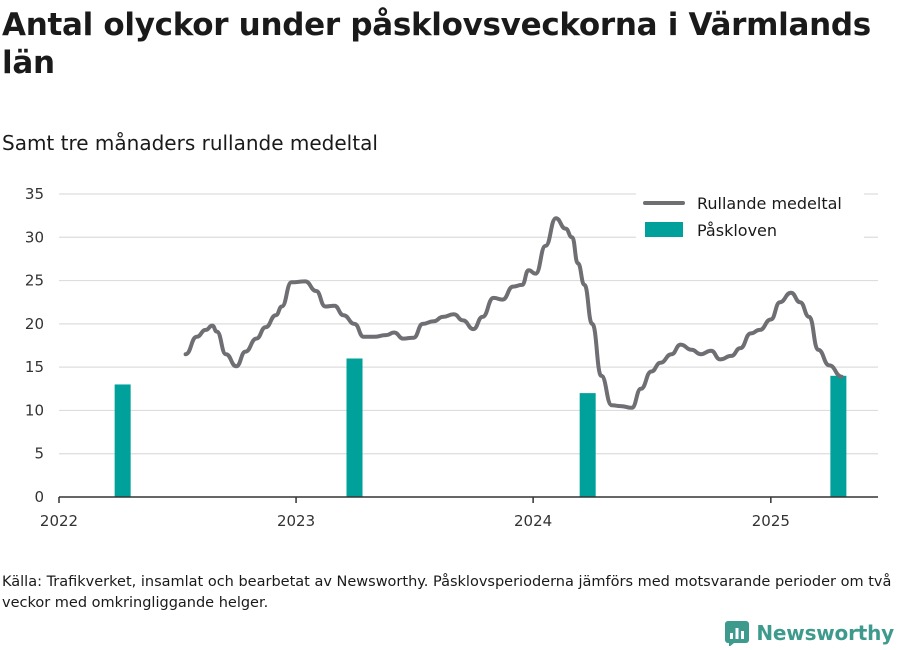  I want to click on x-tick-label-2022: 2022, so click(59, 521).